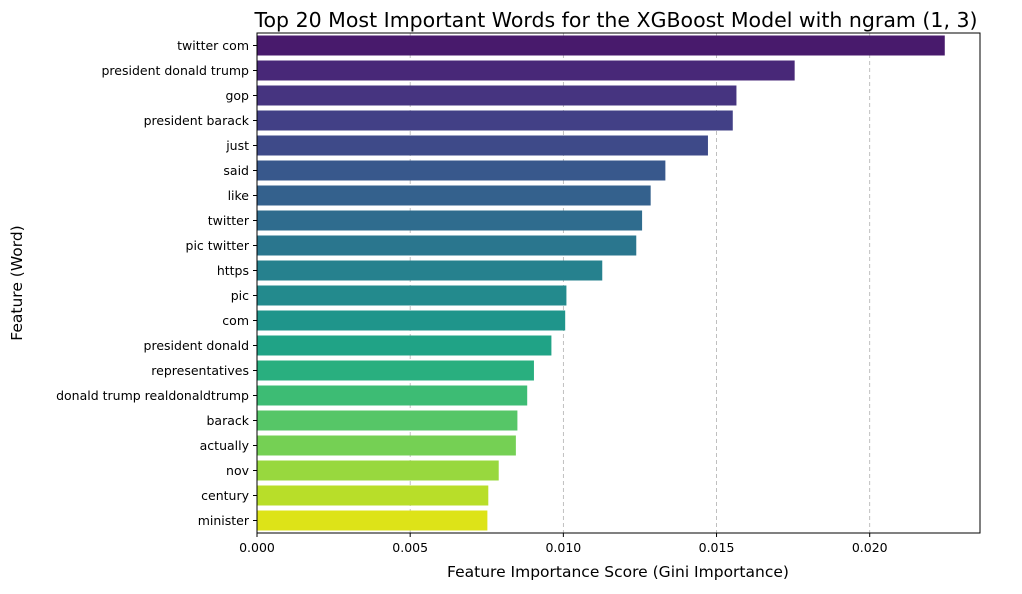 Image resolution: width=1022 pixels, height=594 pixels. Describe the element at coordinates (225, 445) in the screenshot. I see `y-tick-label: actually` at that location.